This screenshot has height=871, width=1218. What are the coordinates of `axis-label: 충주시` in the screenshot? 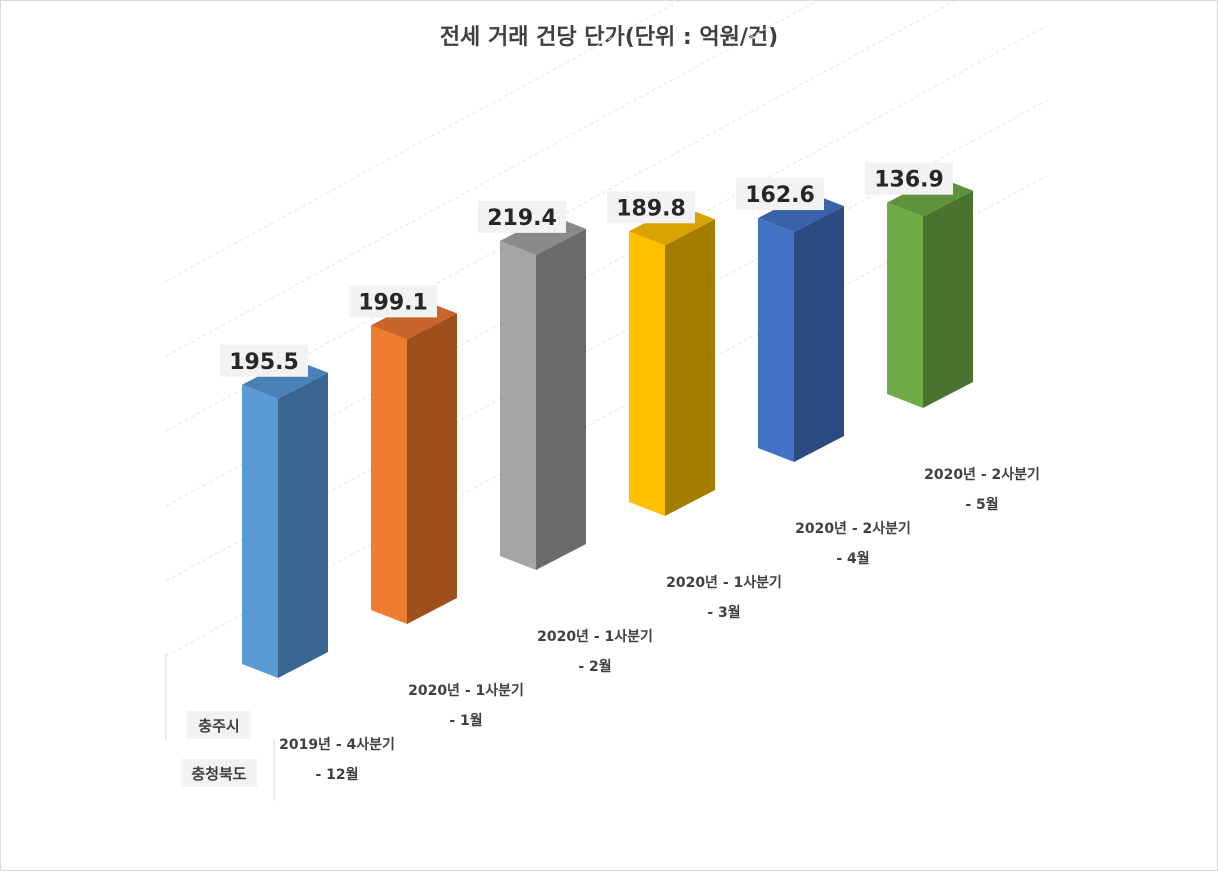 It's located at (218, 726).